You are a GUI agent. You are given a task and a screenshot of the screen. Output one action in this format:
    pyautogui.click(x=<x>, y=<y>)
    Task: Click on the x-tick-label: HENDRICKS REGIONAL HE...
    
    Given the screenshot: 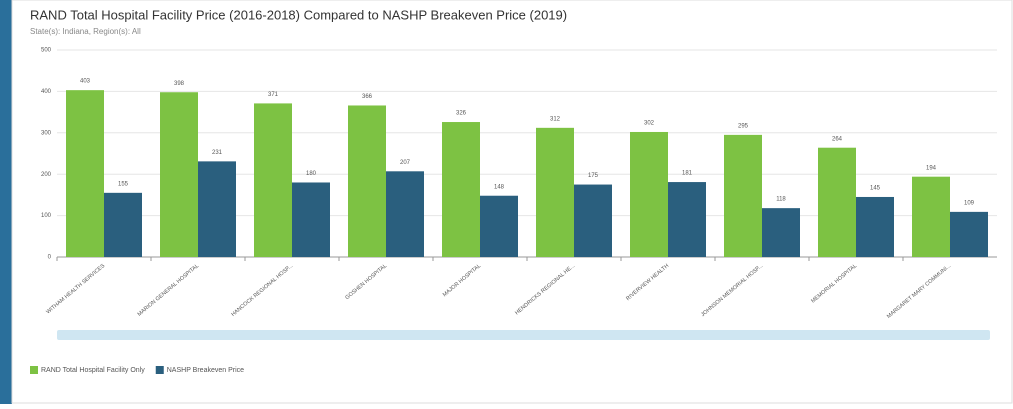 What is the action you would take?
    pyautogui.click(x=545, y=290)
    